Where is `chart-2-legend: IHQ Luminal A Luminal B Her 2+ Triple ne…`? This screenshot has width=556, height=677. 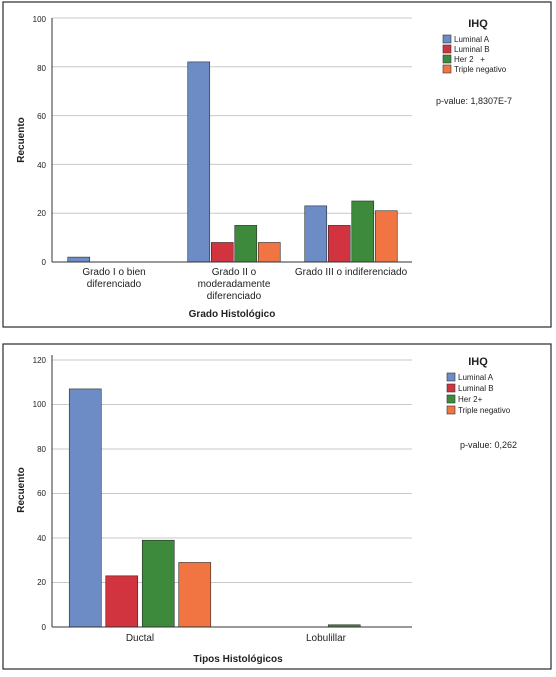
chart-2-legend: IHQ Luminal A Luminal B Her 2+ Triple ne… is located at coordinates (478, 385).